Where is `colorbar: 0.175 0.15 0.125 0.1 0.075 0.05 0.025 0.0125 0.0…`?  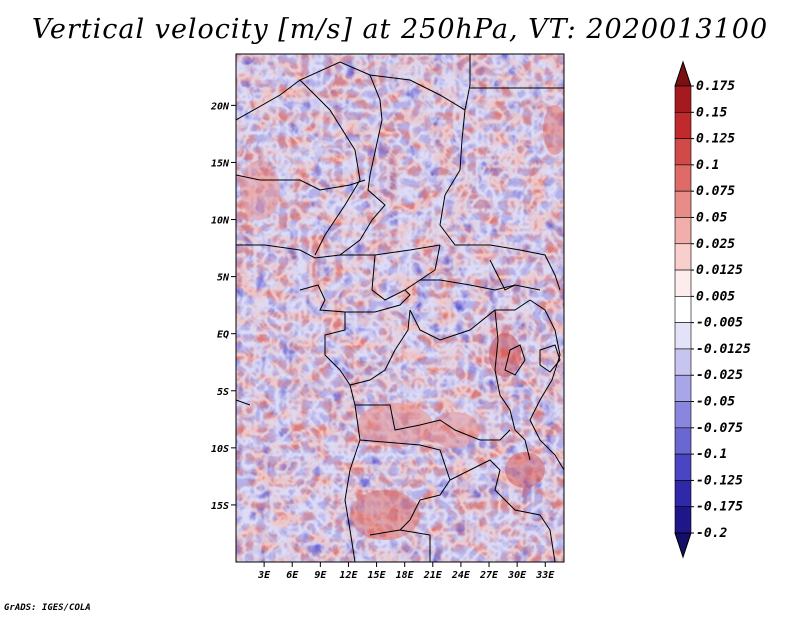 colorbar: 0.175 0.15 0.125 0.1 0.075 0.05 0.025 0.0125 0.0… is located at coordinates (712, 309).